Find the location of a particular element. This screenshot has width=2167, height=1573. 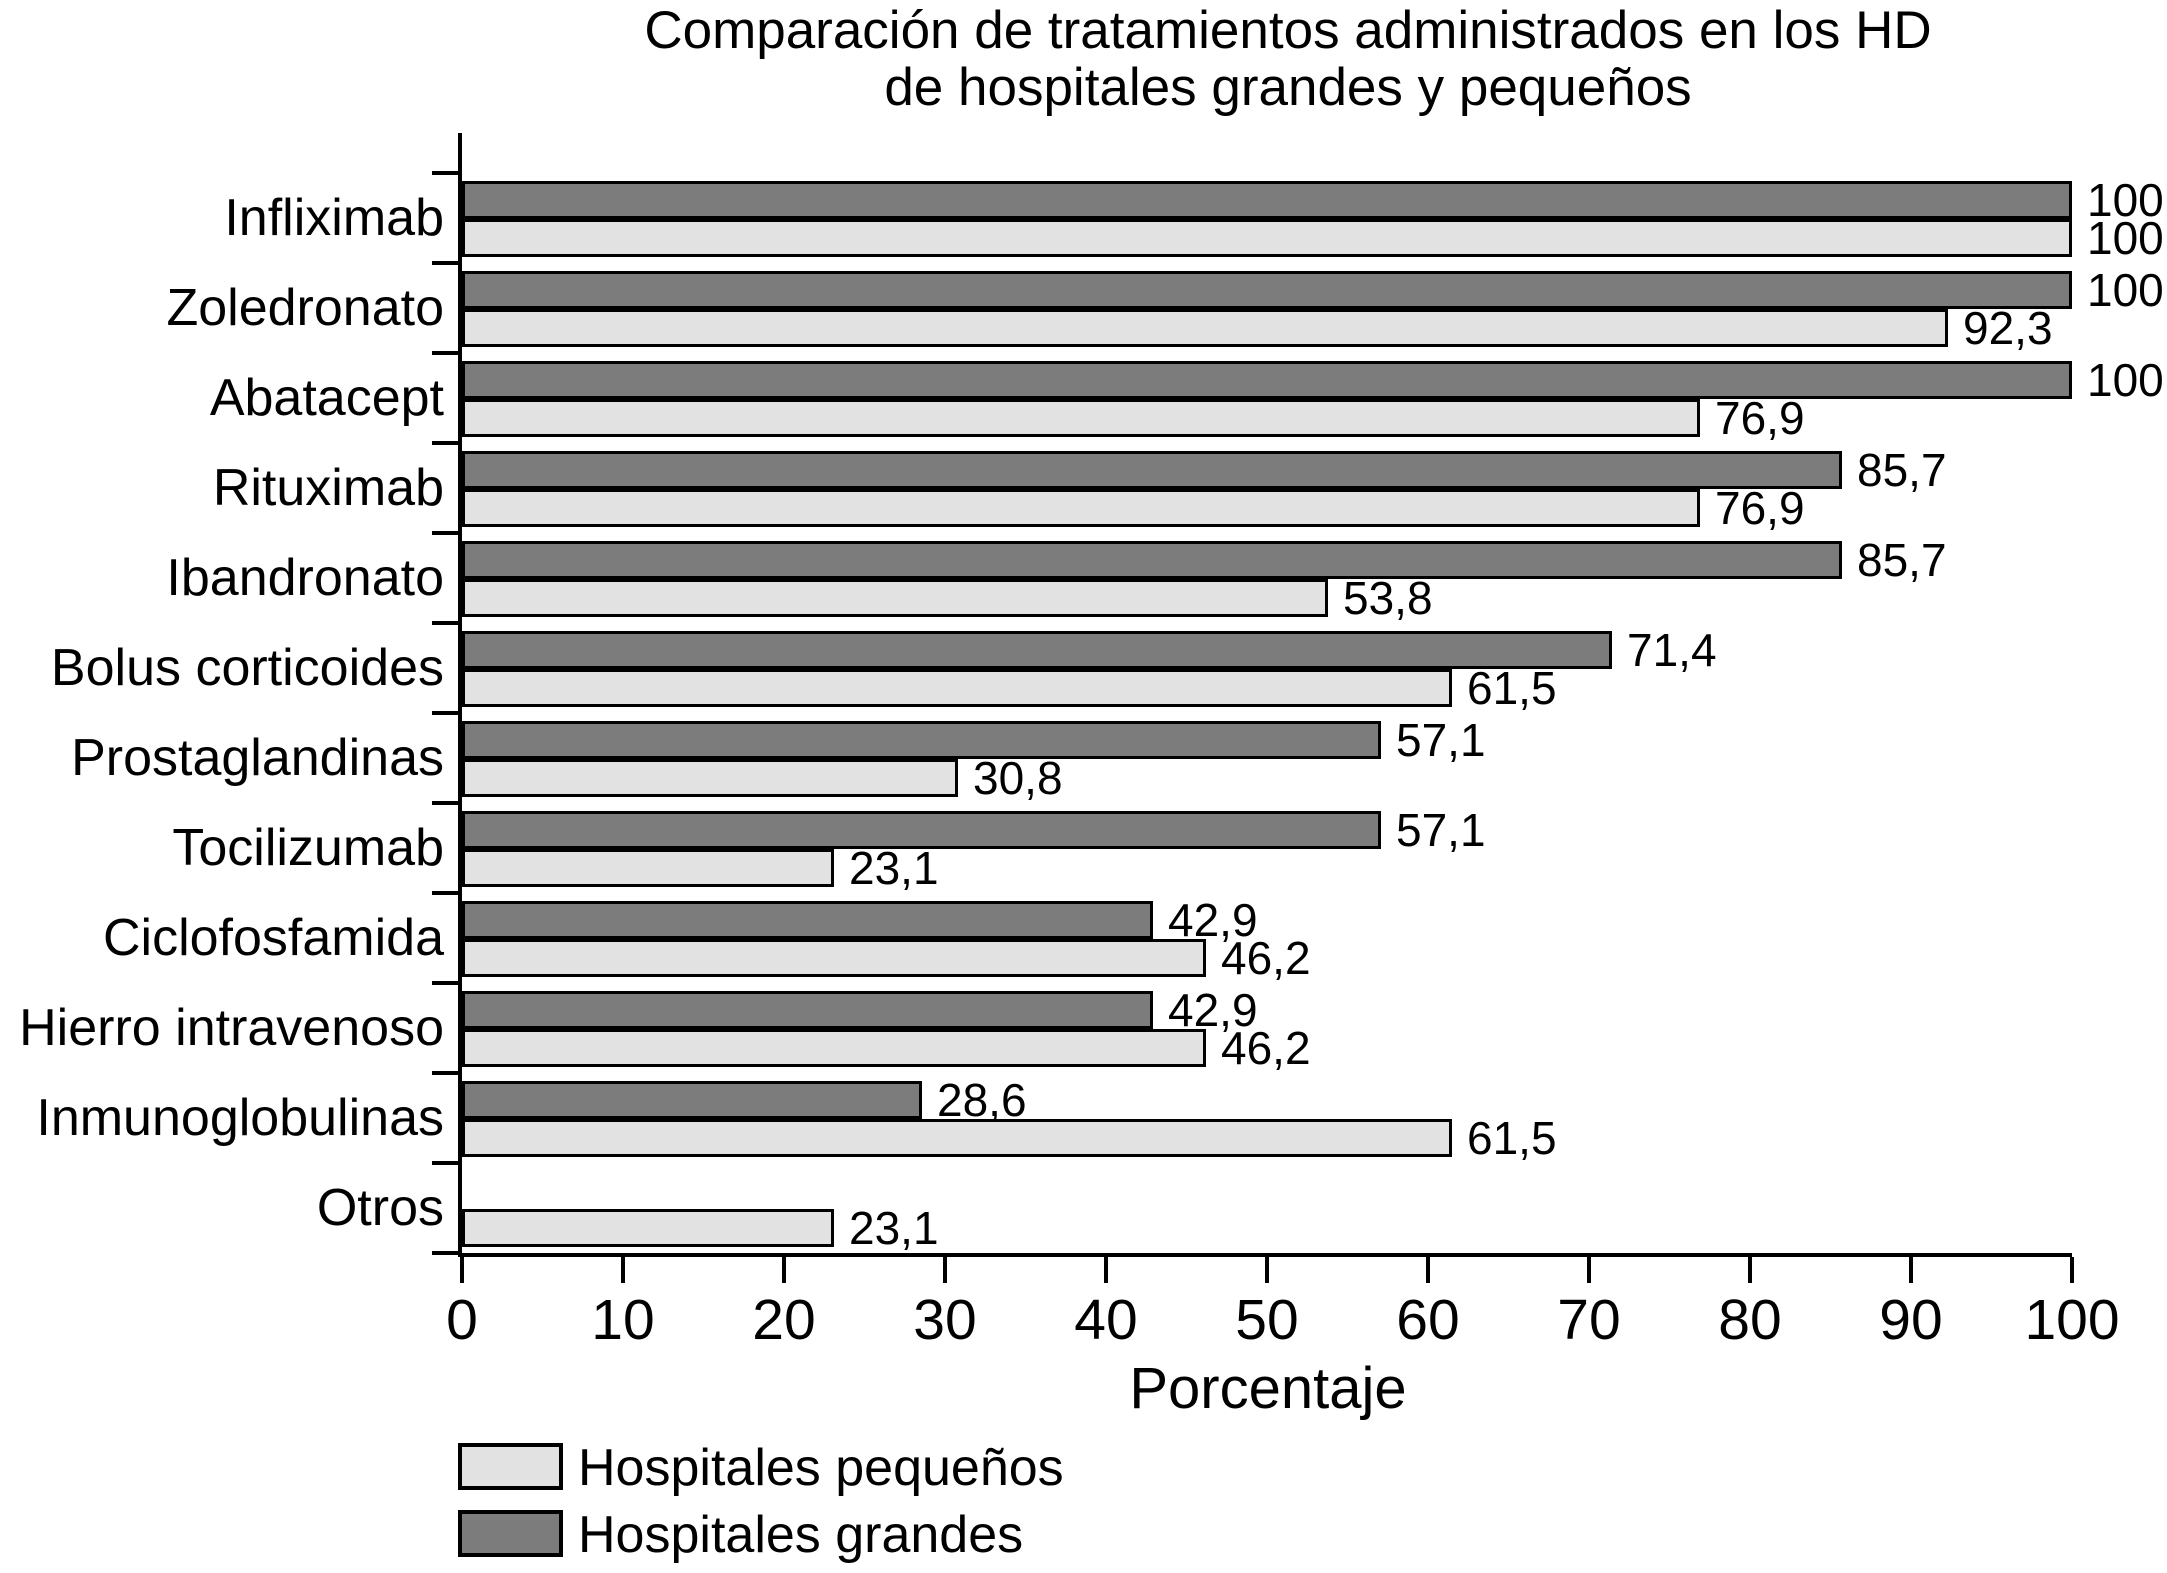

bar-hospitales-grandes-ciclofosfamida is located at coordinates (807, 920).